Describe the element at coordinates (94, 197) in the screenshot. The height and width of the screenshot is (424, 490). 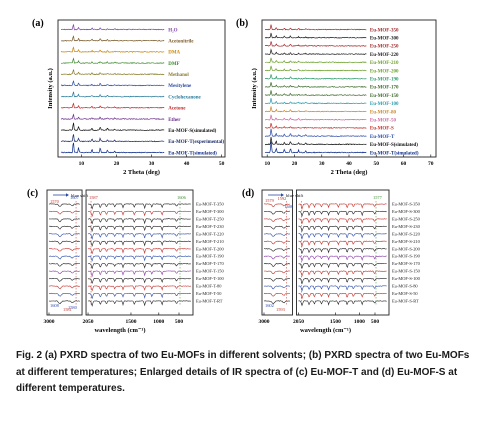
I see `peak-annotation: 1587` at that location.